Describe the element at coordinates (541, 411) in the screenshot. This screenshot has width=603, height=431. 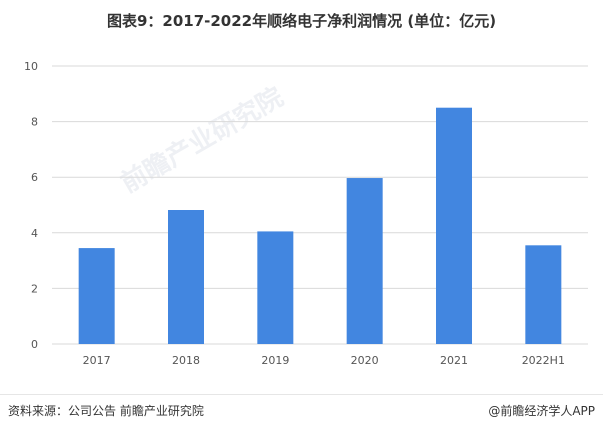
I see `brand-label: @前瞻经济学人APP` at that location.